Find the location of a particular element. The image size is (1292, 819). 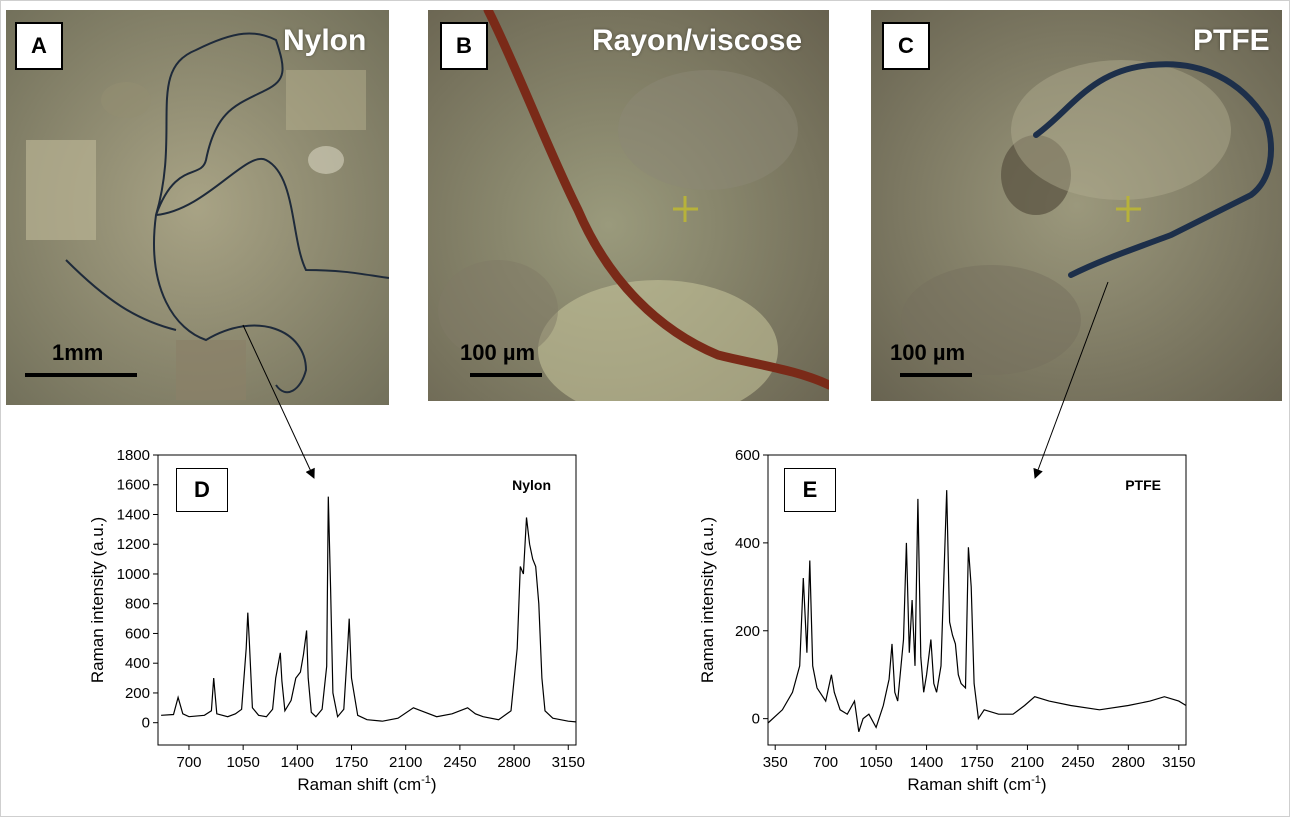

scale-bar-c is located at coordinates (936, 375).